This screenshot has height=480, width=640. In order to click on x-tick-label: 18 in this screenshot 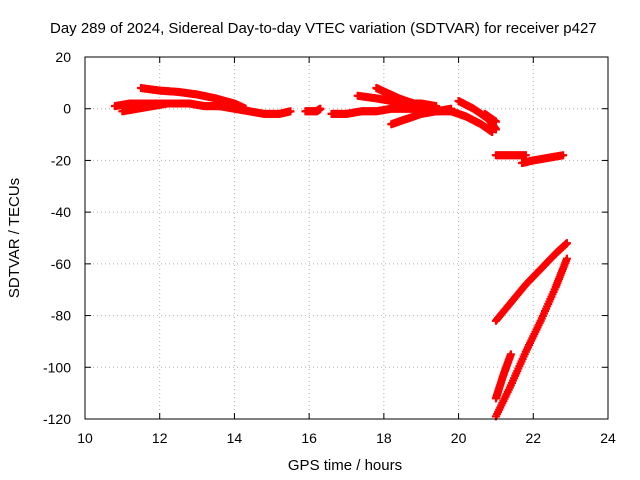, I will do `click(384, 438)`.